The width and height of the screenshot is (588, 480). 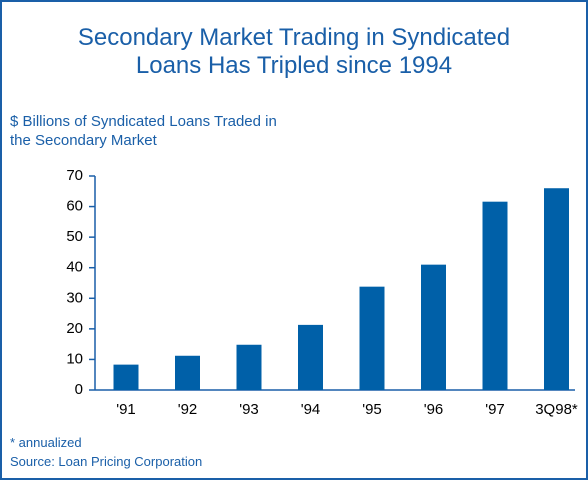 I want to click on y-tick-label: 0, so click(x=79, y=389).